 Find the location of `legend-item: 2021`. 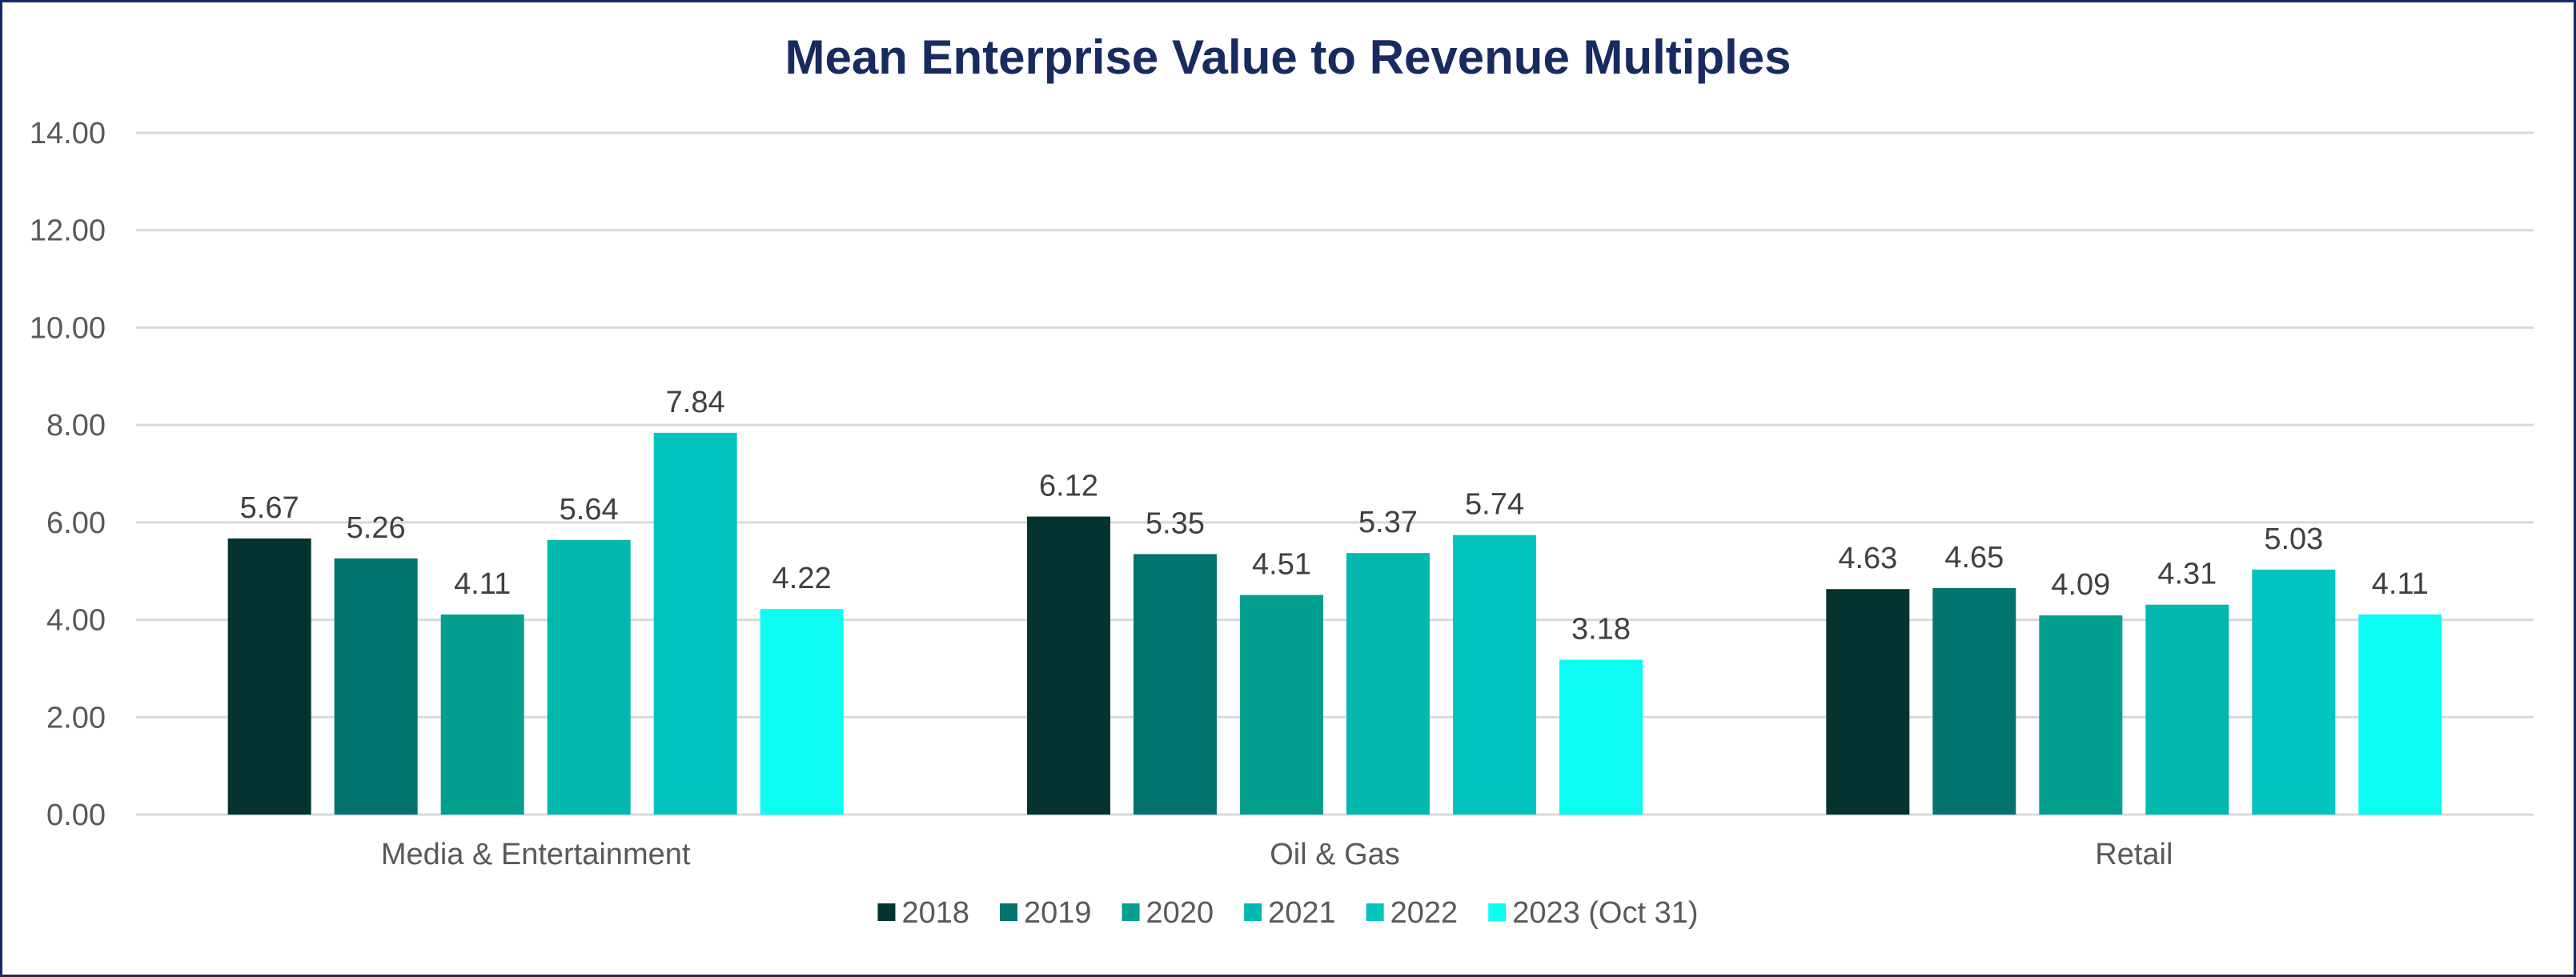

legend-item: 2021 is located at coordinates (1290, 913).